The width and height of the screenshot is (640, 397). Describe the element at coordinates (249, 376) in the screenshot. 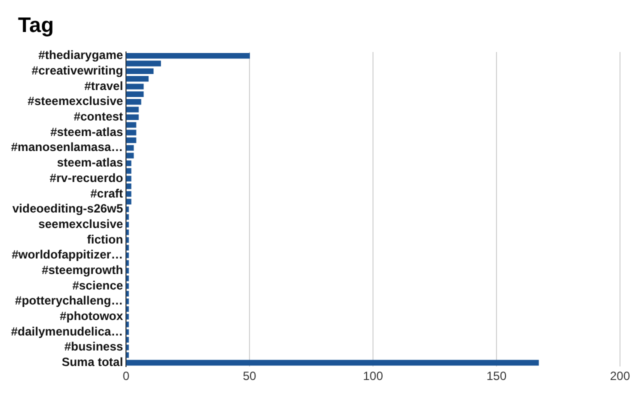

I see `x-tick-label: 50` at that location.